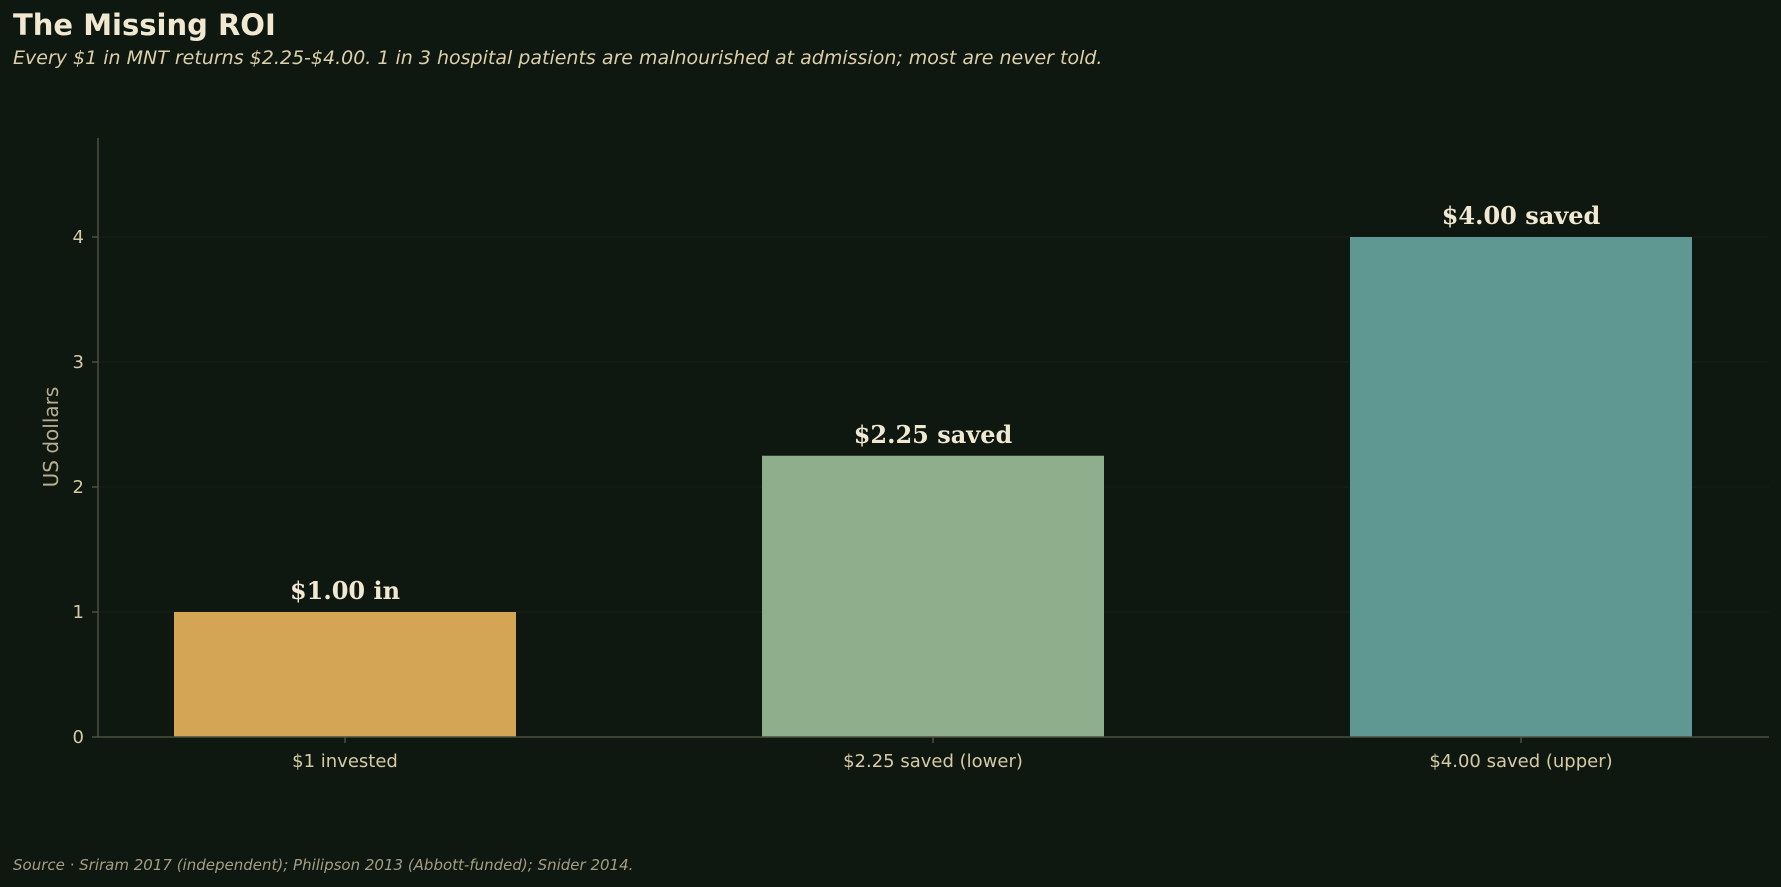 This screenshot has height=887, width=1781. What do you see at coordinates (78, 237) in the screenshot?
I see `y-tick-label: 4` at bounding box center [78, 237].